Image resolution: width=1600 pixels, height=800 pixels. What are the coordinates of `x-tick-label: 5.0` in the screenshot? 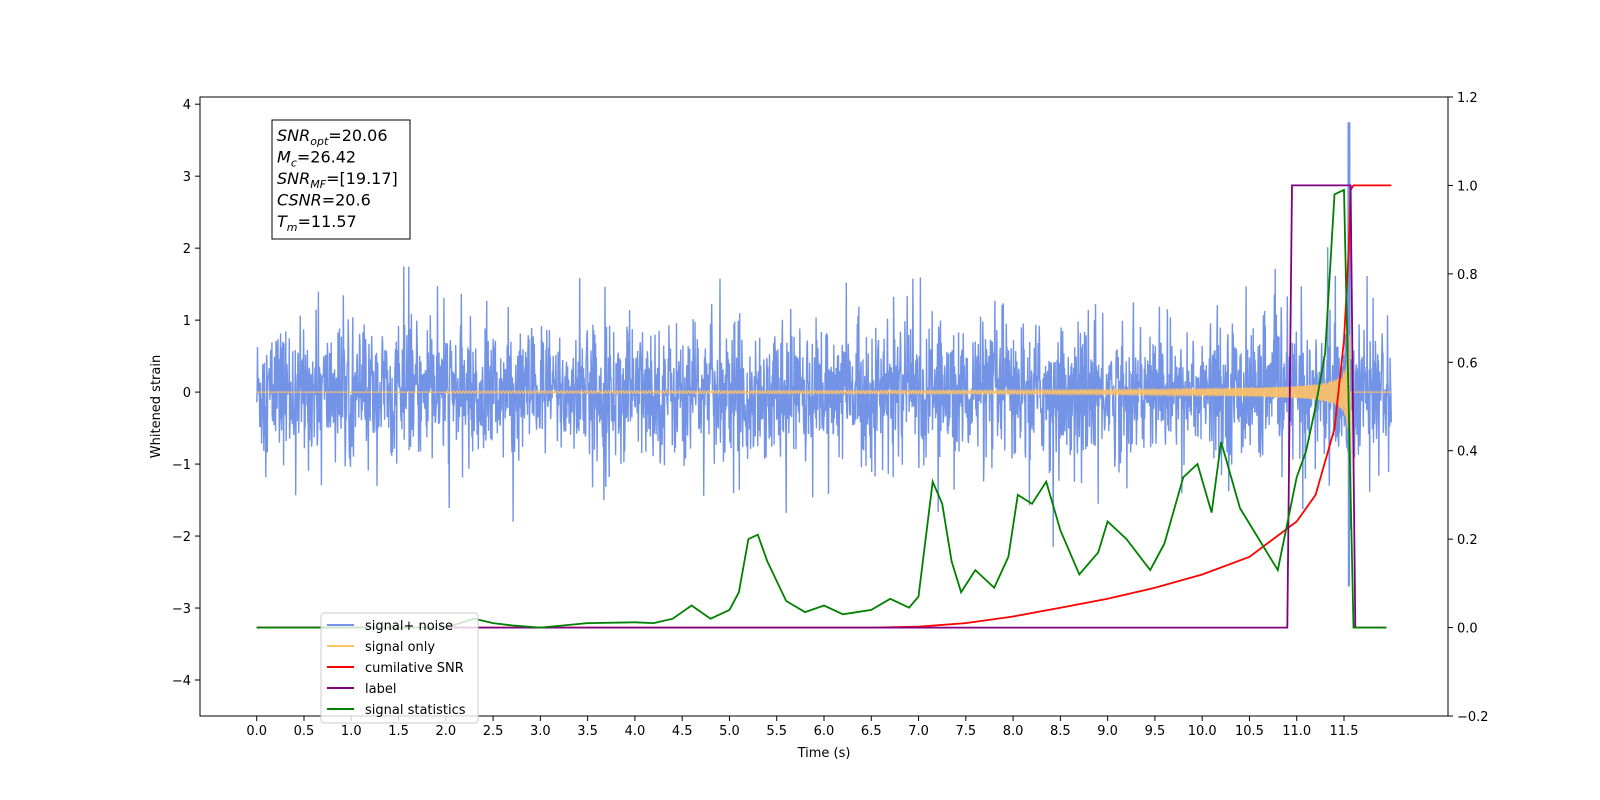 It's located at (729, 731).